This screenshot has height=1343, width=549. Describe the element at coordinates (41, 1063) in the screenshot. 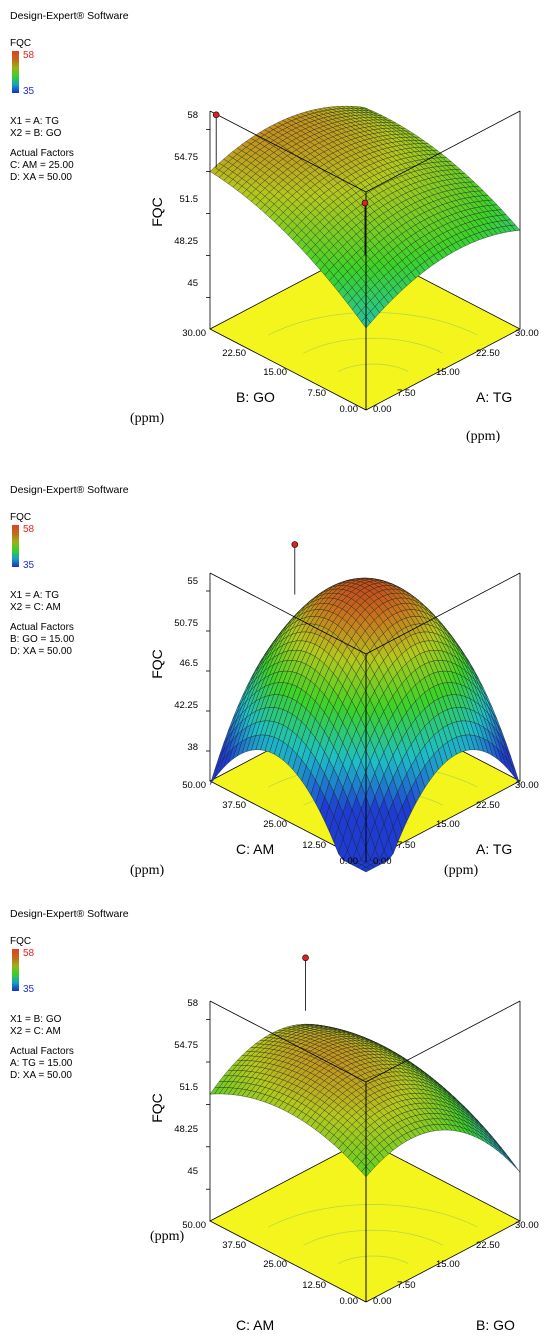

I see `actual-factor-1: A: TG = 15.00` at that location.